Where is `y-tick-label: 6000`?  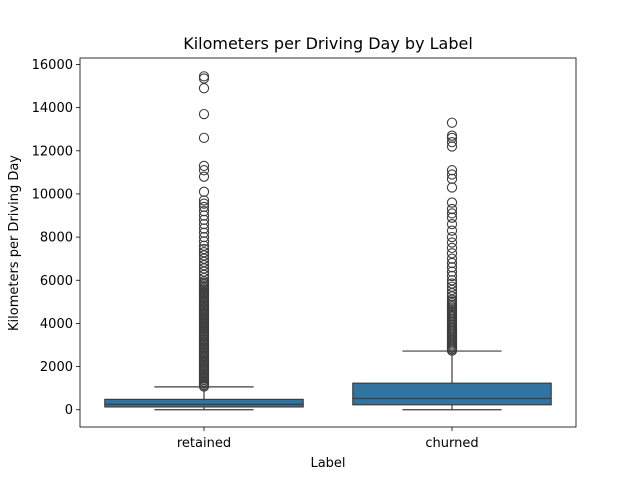 y-tick-label: 6000 is located at coordinates (56, 281).